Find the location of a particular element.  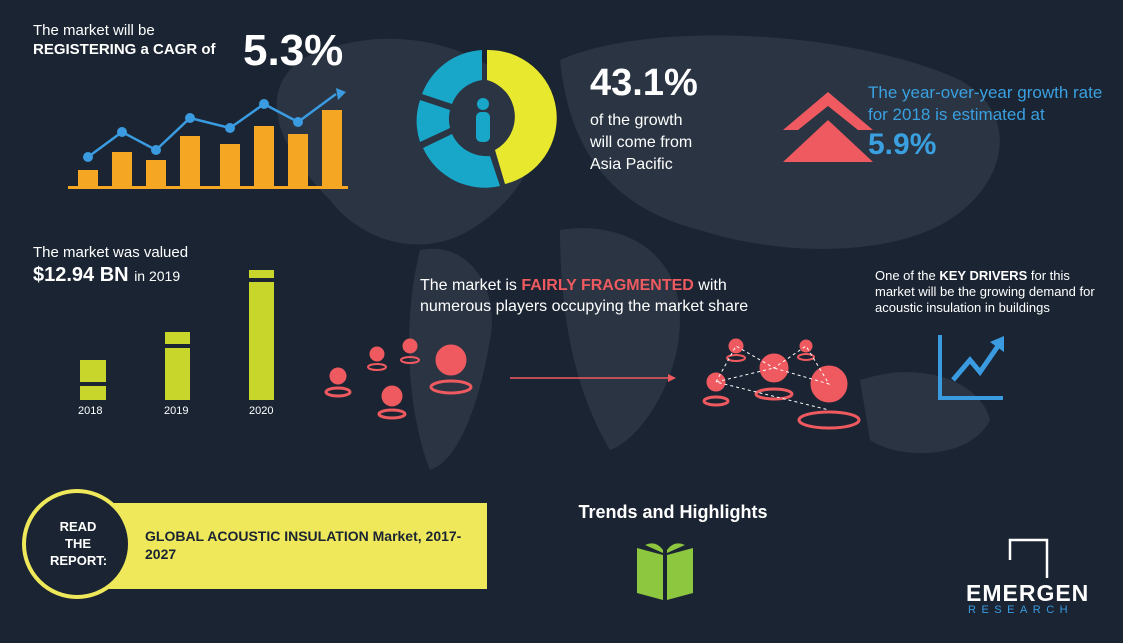

year-label: 2019 is located at coordinates (176, 411).